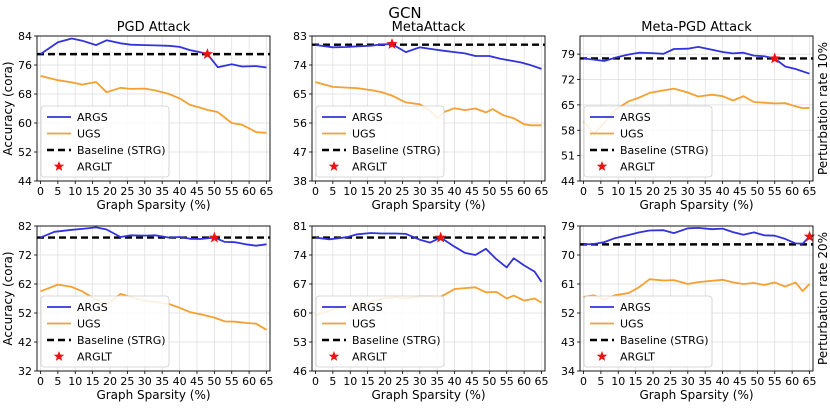 This screenshot has width=830, height=410. Describe the element at coordinates (404, 13) in the screenshot. I see `figure-title: GCN` at that location.